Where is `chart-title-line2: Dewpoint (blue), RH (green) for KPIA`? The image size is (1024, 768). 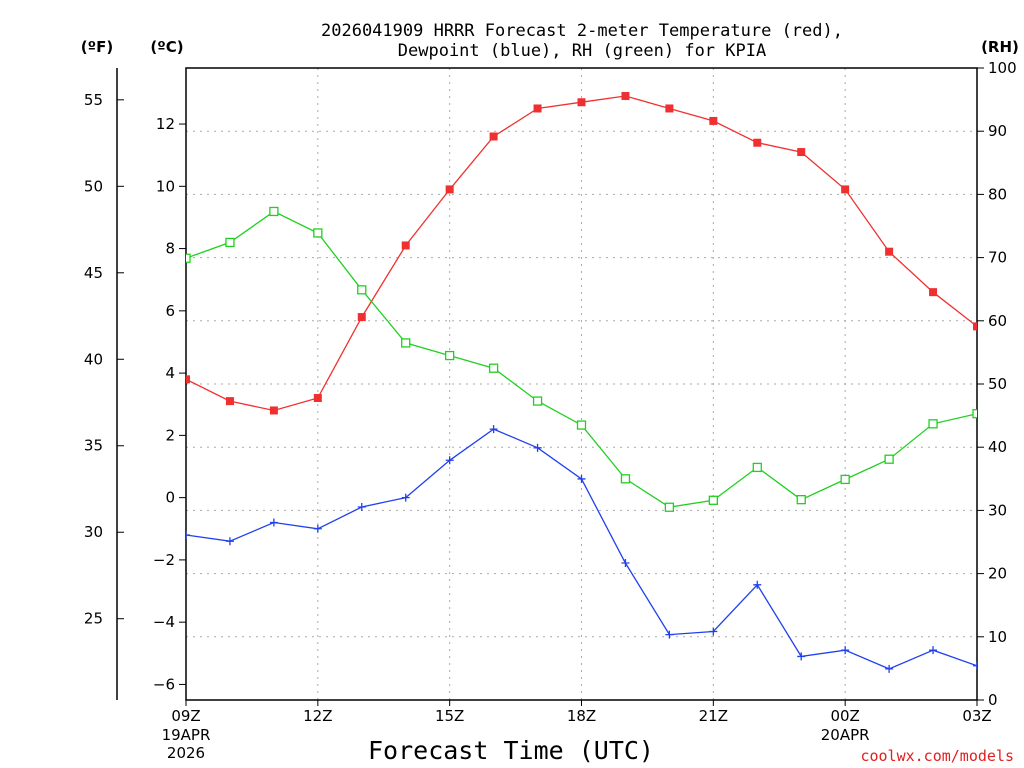
chart-title-line2: Dewpoint (blue), RH (green) for KPIA is located at coordinates (582, 51).